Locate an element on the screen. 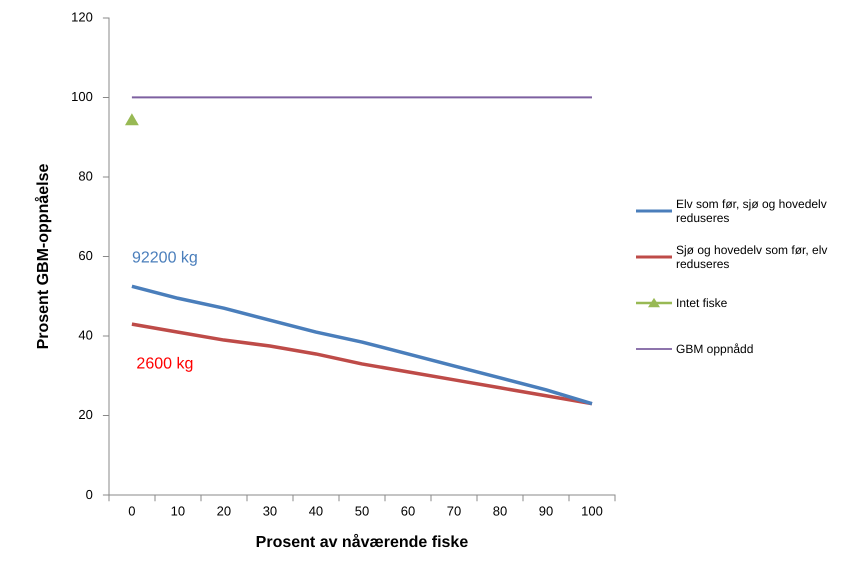  x-tick-label: 60 is located at coordinates (408, 511).